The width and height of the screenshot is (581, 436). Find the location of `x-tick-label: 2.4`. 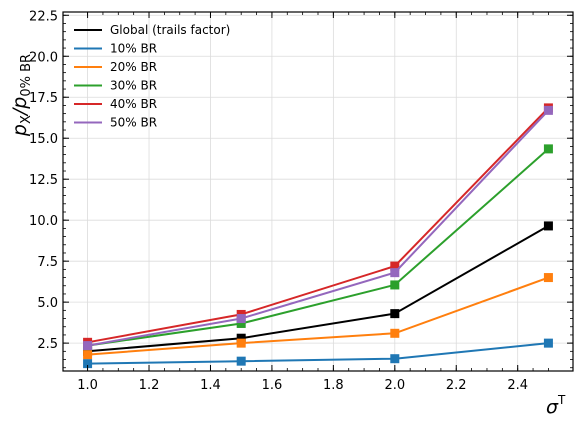

x-tick-label: 2.4 is located at coordinates (517, 385).